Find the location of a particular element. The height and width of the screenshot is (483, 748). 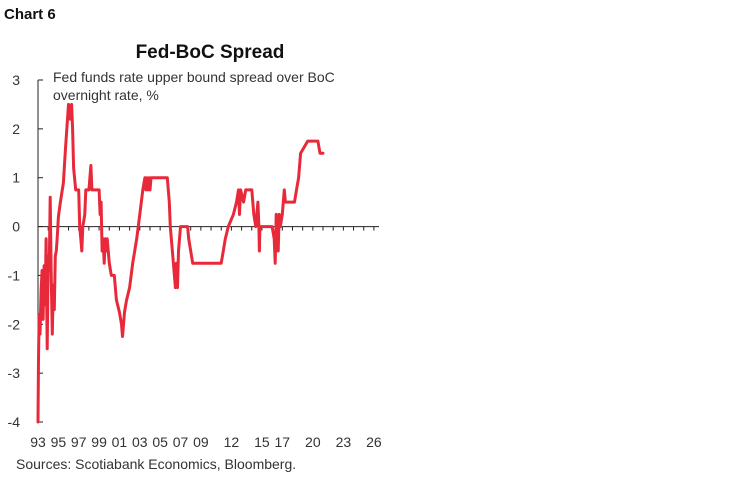

y-tick-label: 1 is located at coordinates (16, 178).